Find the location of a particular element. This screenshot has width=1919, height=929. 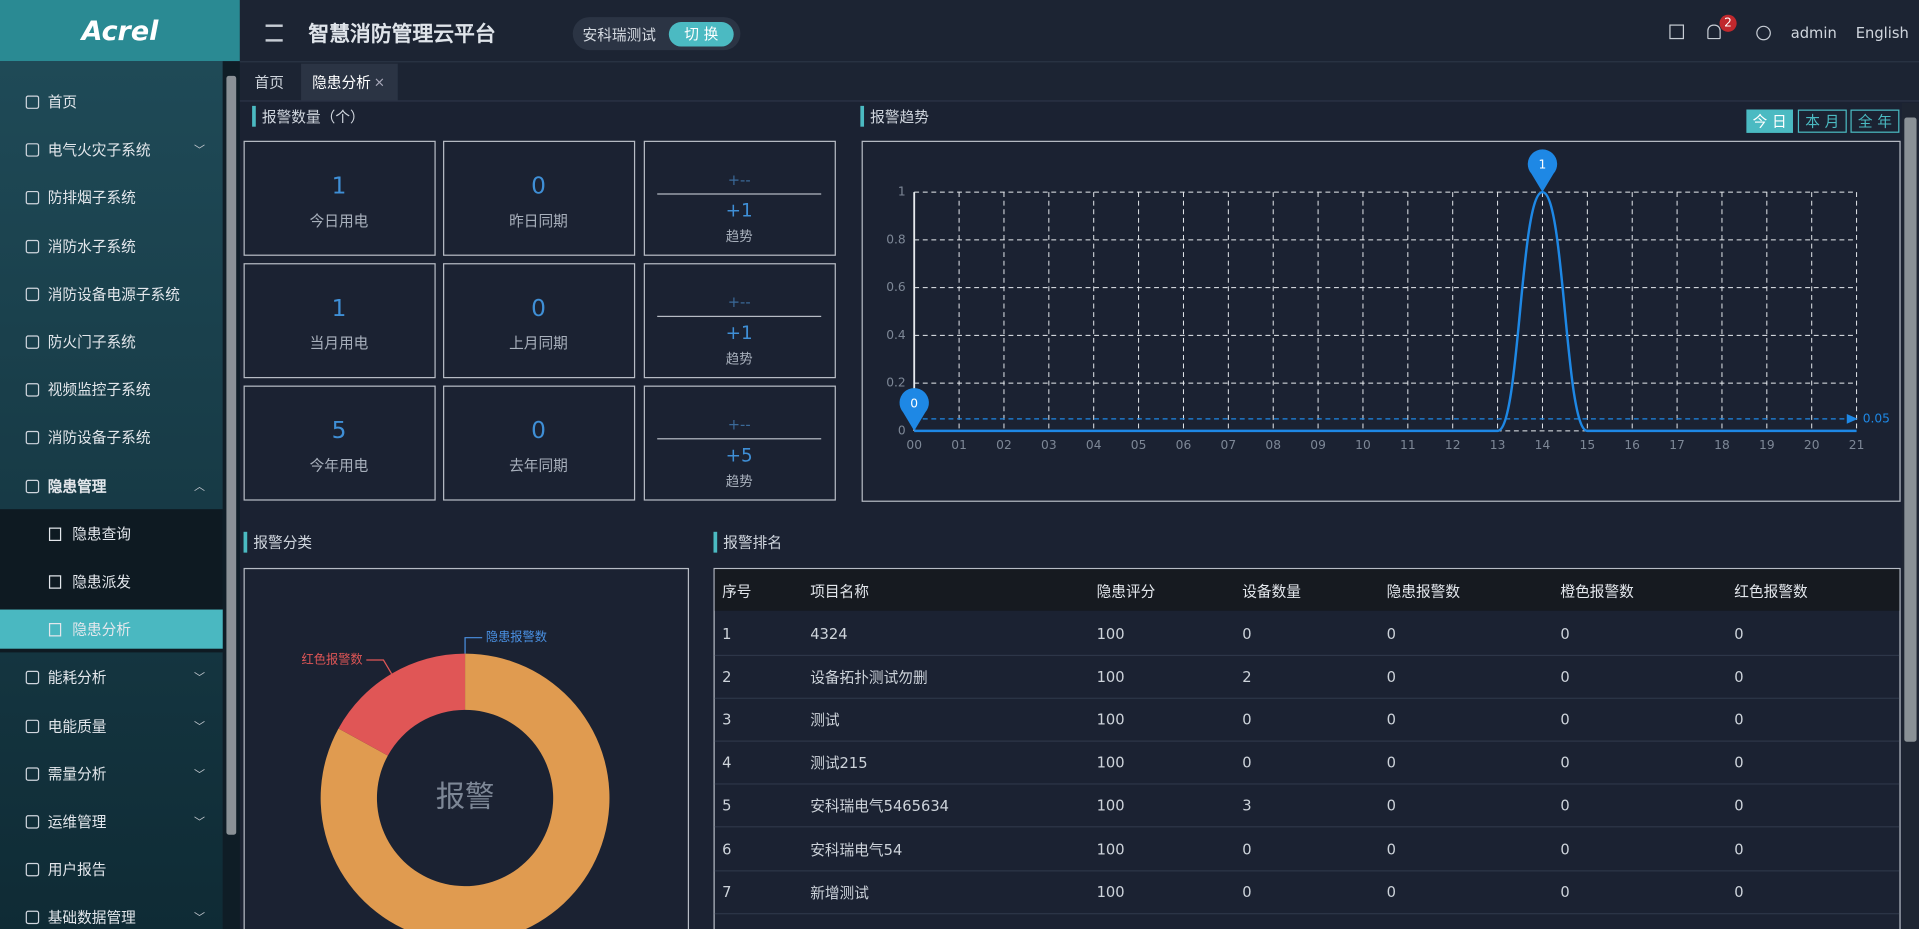

column-header: 项目名称 is located at coordinates (839, 592).